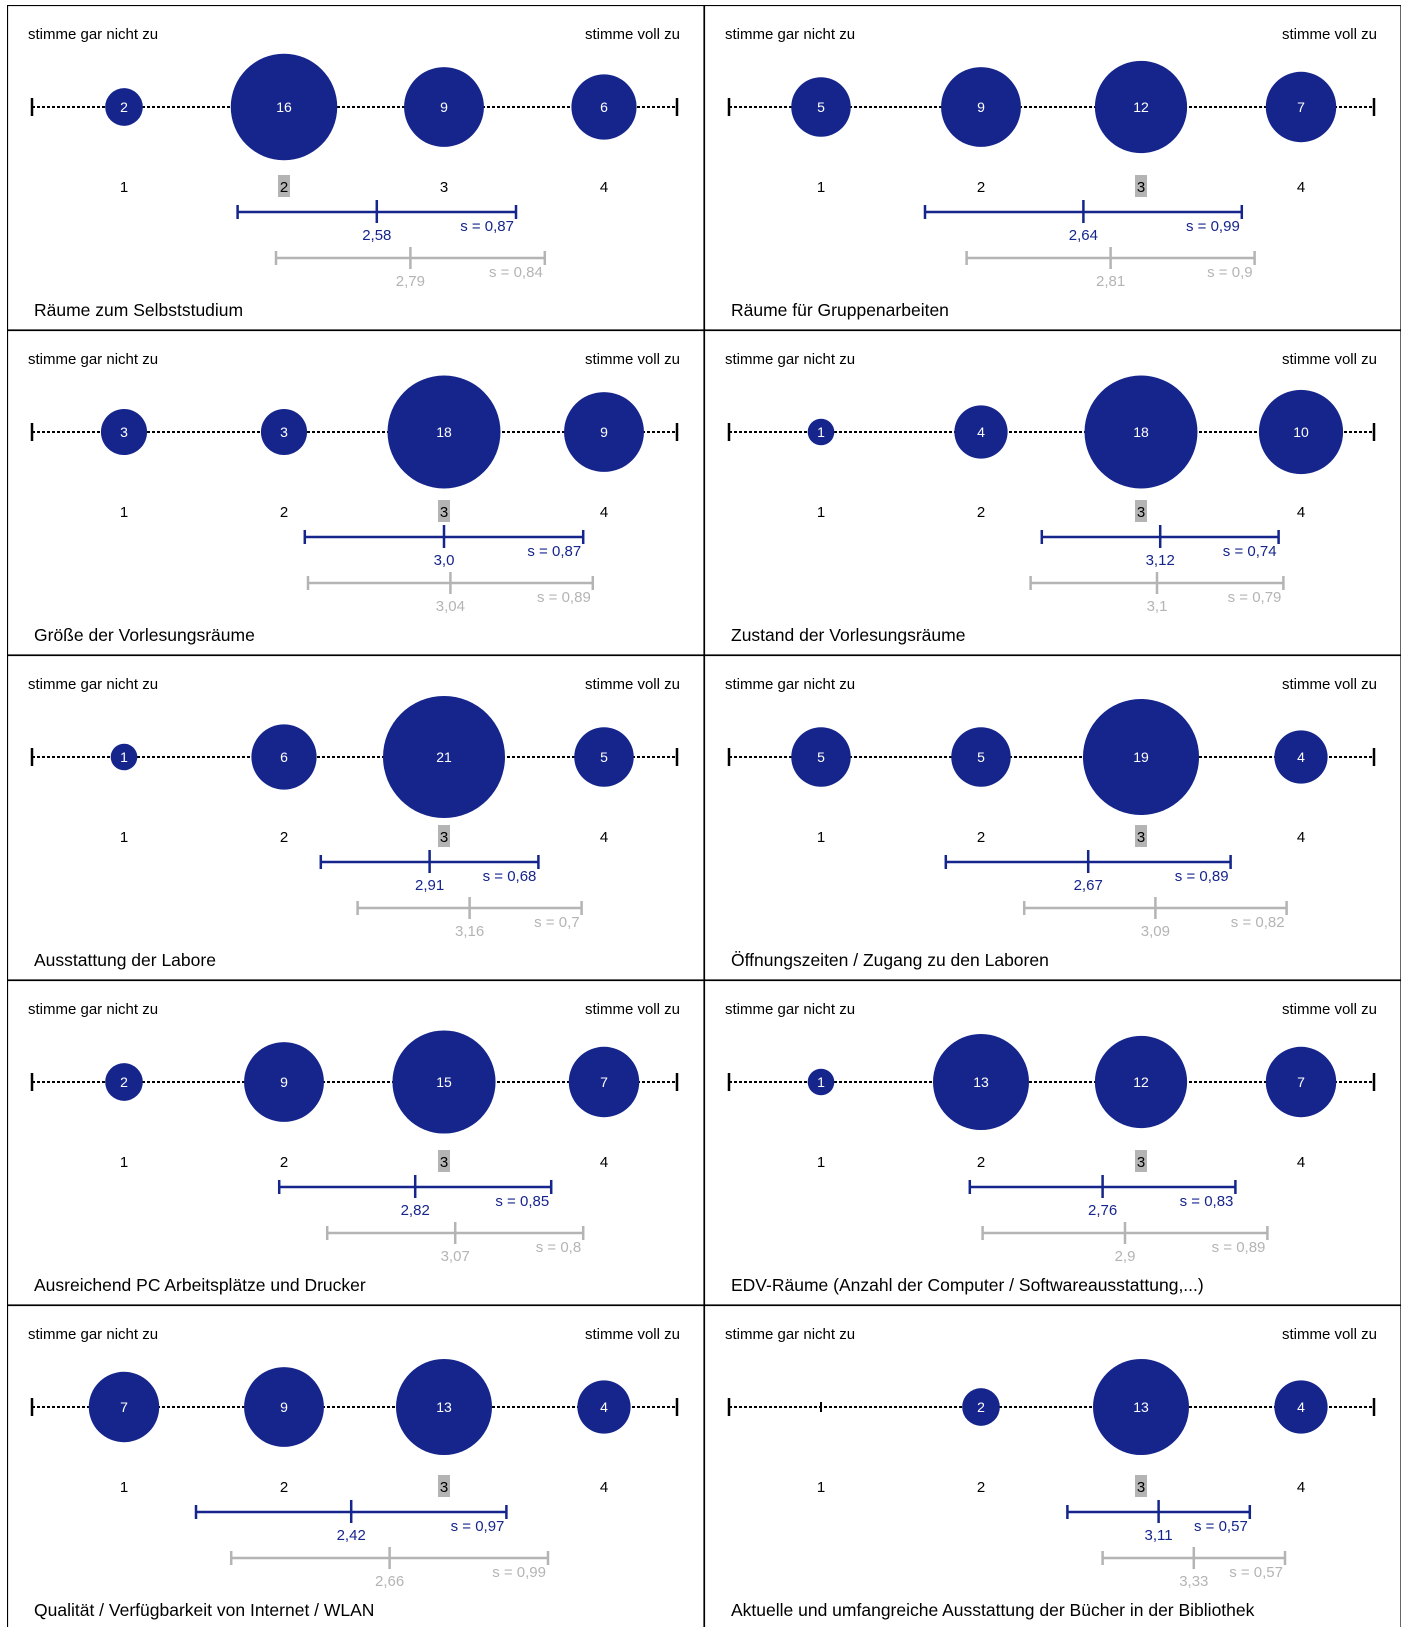 Image resolution: width=1406 pixels, height=1631 pixels. I want to click on count-label: 12, so click(1141, 107).